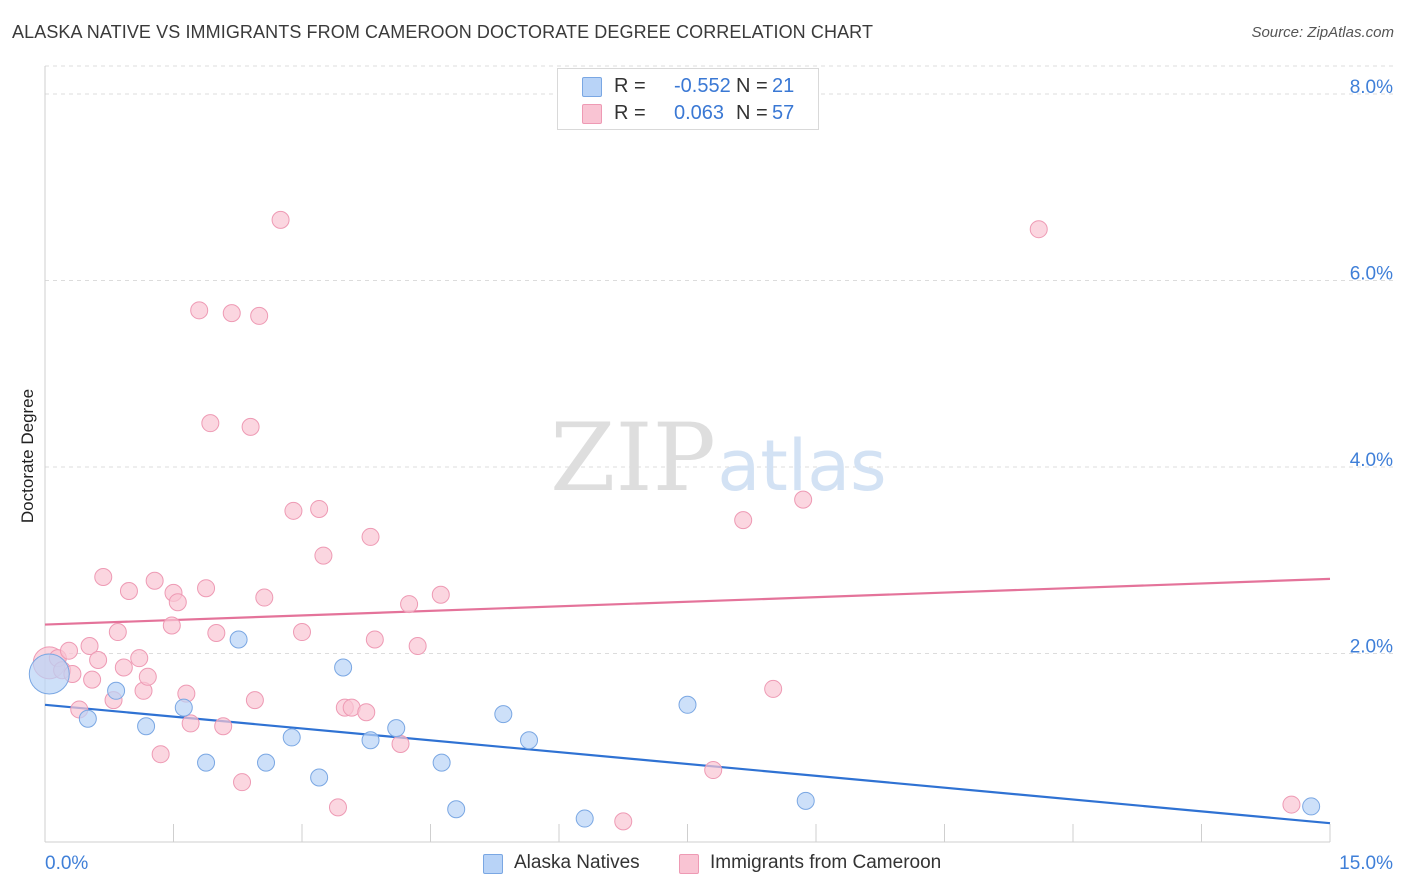 The image size is (1406, 892). I want to click on x-tick-label: 15.0%, so click(1366, 863).